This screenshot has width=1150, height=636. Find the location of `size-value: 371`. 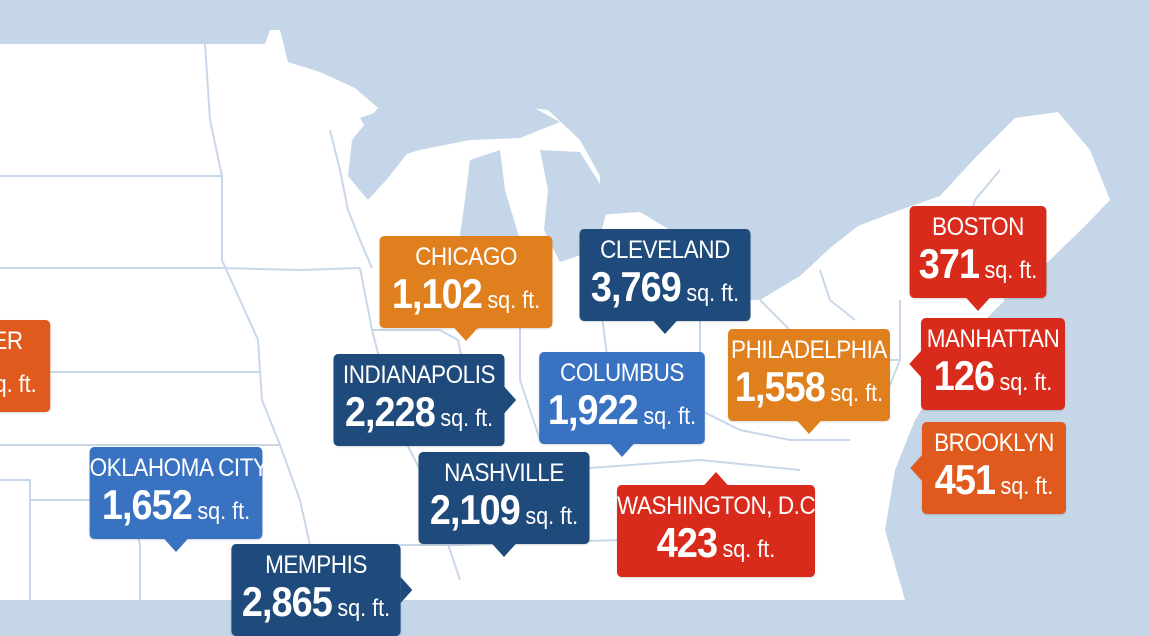

size-value: 371 is located at coordinates (949, 263).